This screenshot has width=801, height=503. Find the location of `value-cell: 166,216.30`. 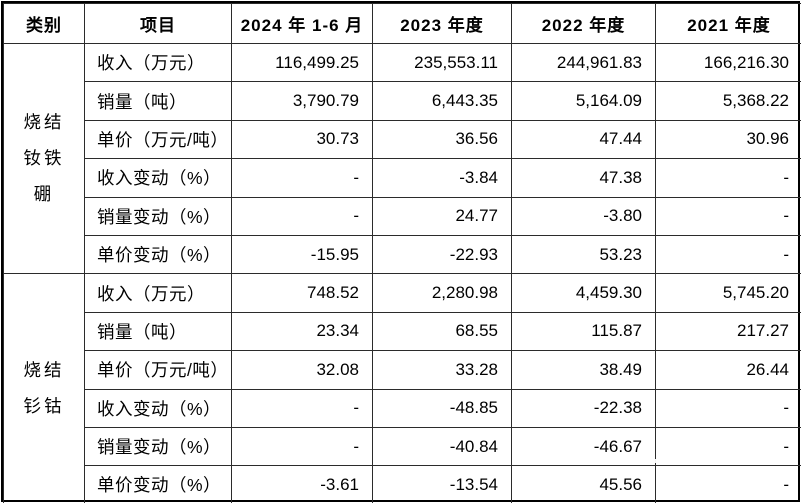

value-cell: 166,216.30 is located at coordinates (728, 62).